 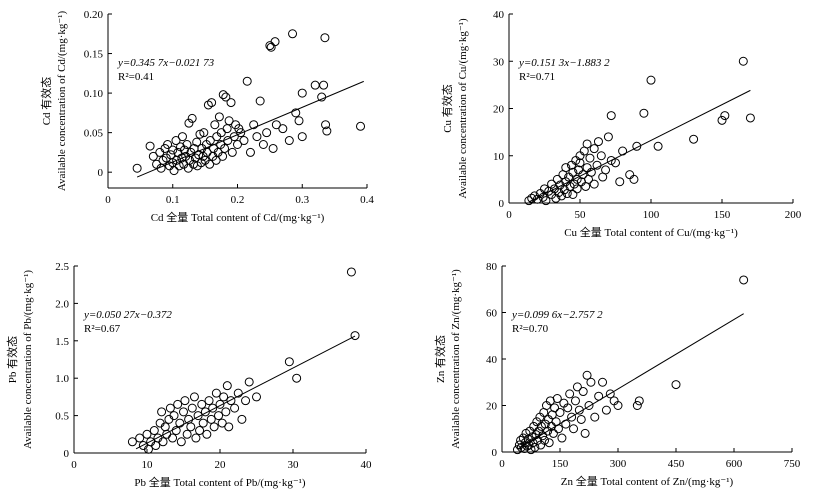 I want to click on regression-equation: y=0.151 3x−1.883 2, so click(x=564, y=63).